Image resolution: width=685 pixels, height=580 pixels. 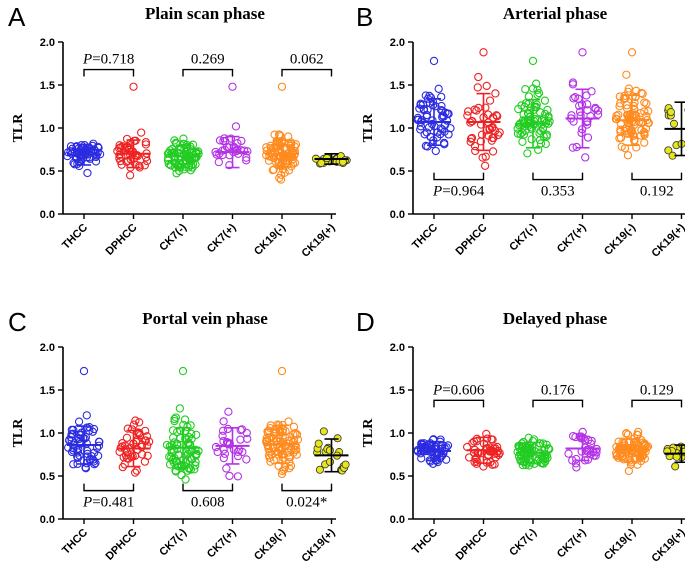 I want to click on x-tick-label-b: THCC, so click(x=425, y=237).